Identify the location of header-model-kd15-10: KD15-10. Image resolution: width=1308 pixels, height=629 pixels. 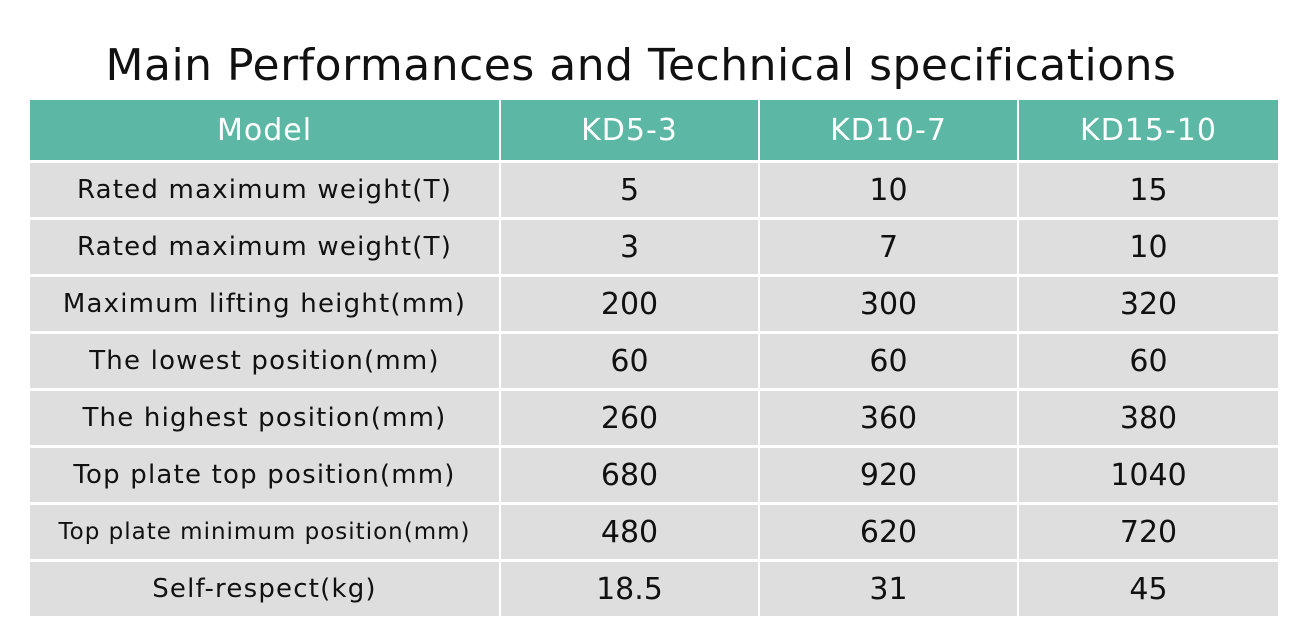
(1148, 131).